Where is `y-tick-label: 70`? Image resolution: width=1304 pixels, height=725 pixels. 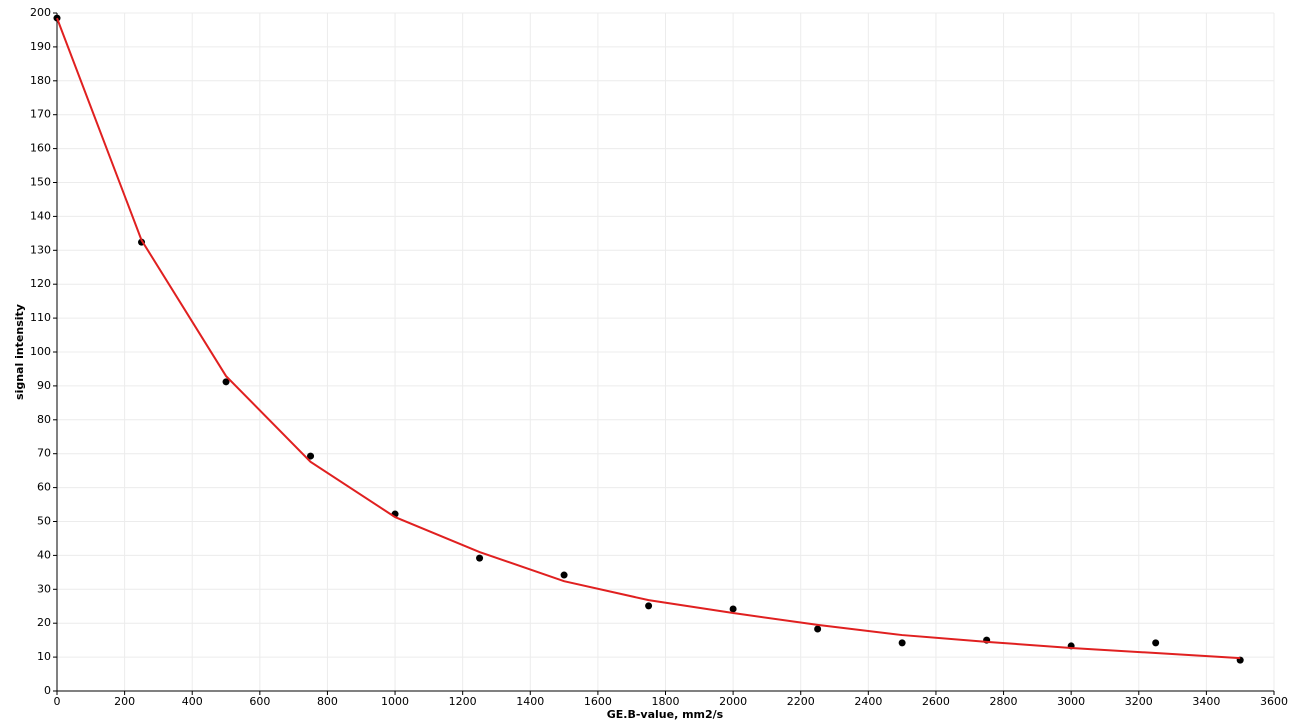 y-tick-label: 70 is located at coordinates (44, 453).